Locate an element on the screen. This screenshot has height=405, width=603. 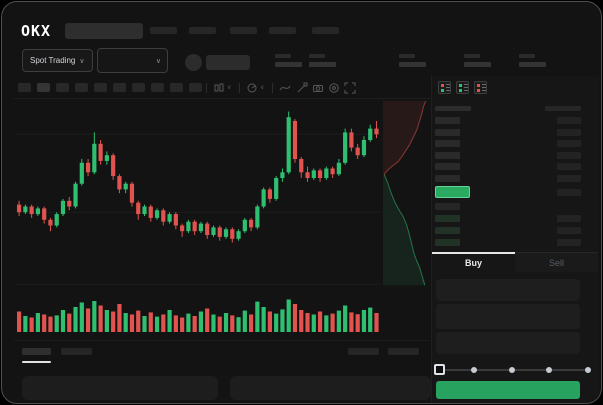
amount-input is located at coordinates (508, 316).